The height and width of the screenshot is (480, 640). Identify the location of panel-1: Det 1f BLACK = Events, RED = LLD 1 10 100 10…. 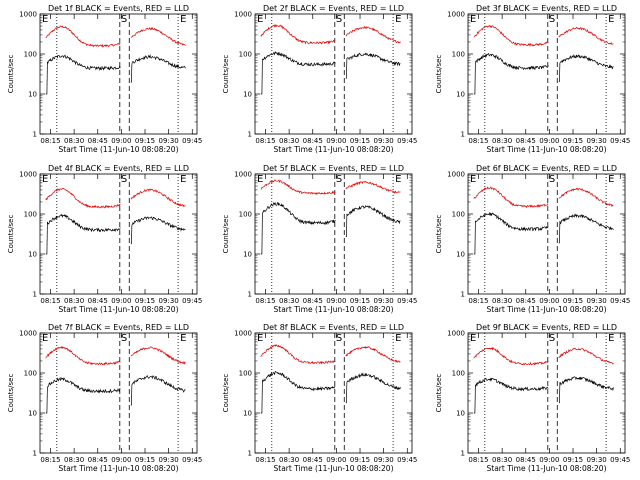
(104, 79).